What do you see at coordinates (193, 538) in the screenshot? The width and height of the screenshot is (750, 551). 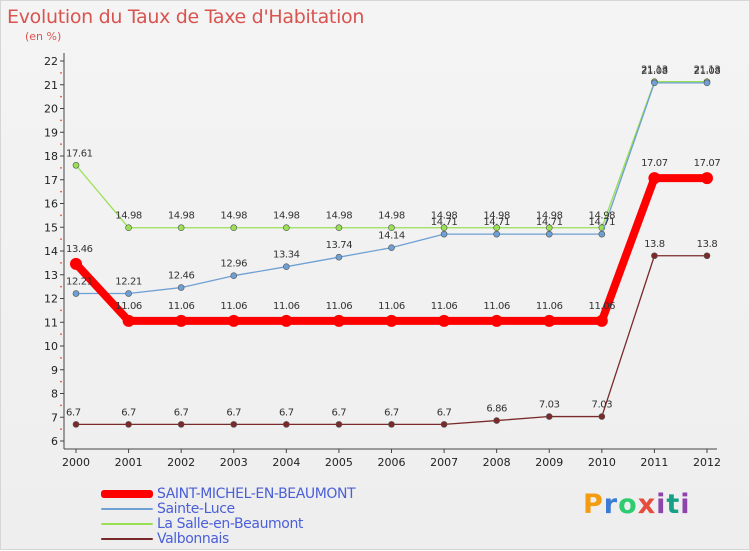 I see `legend-label: Valbonnais` at bounding box center [193, 538].